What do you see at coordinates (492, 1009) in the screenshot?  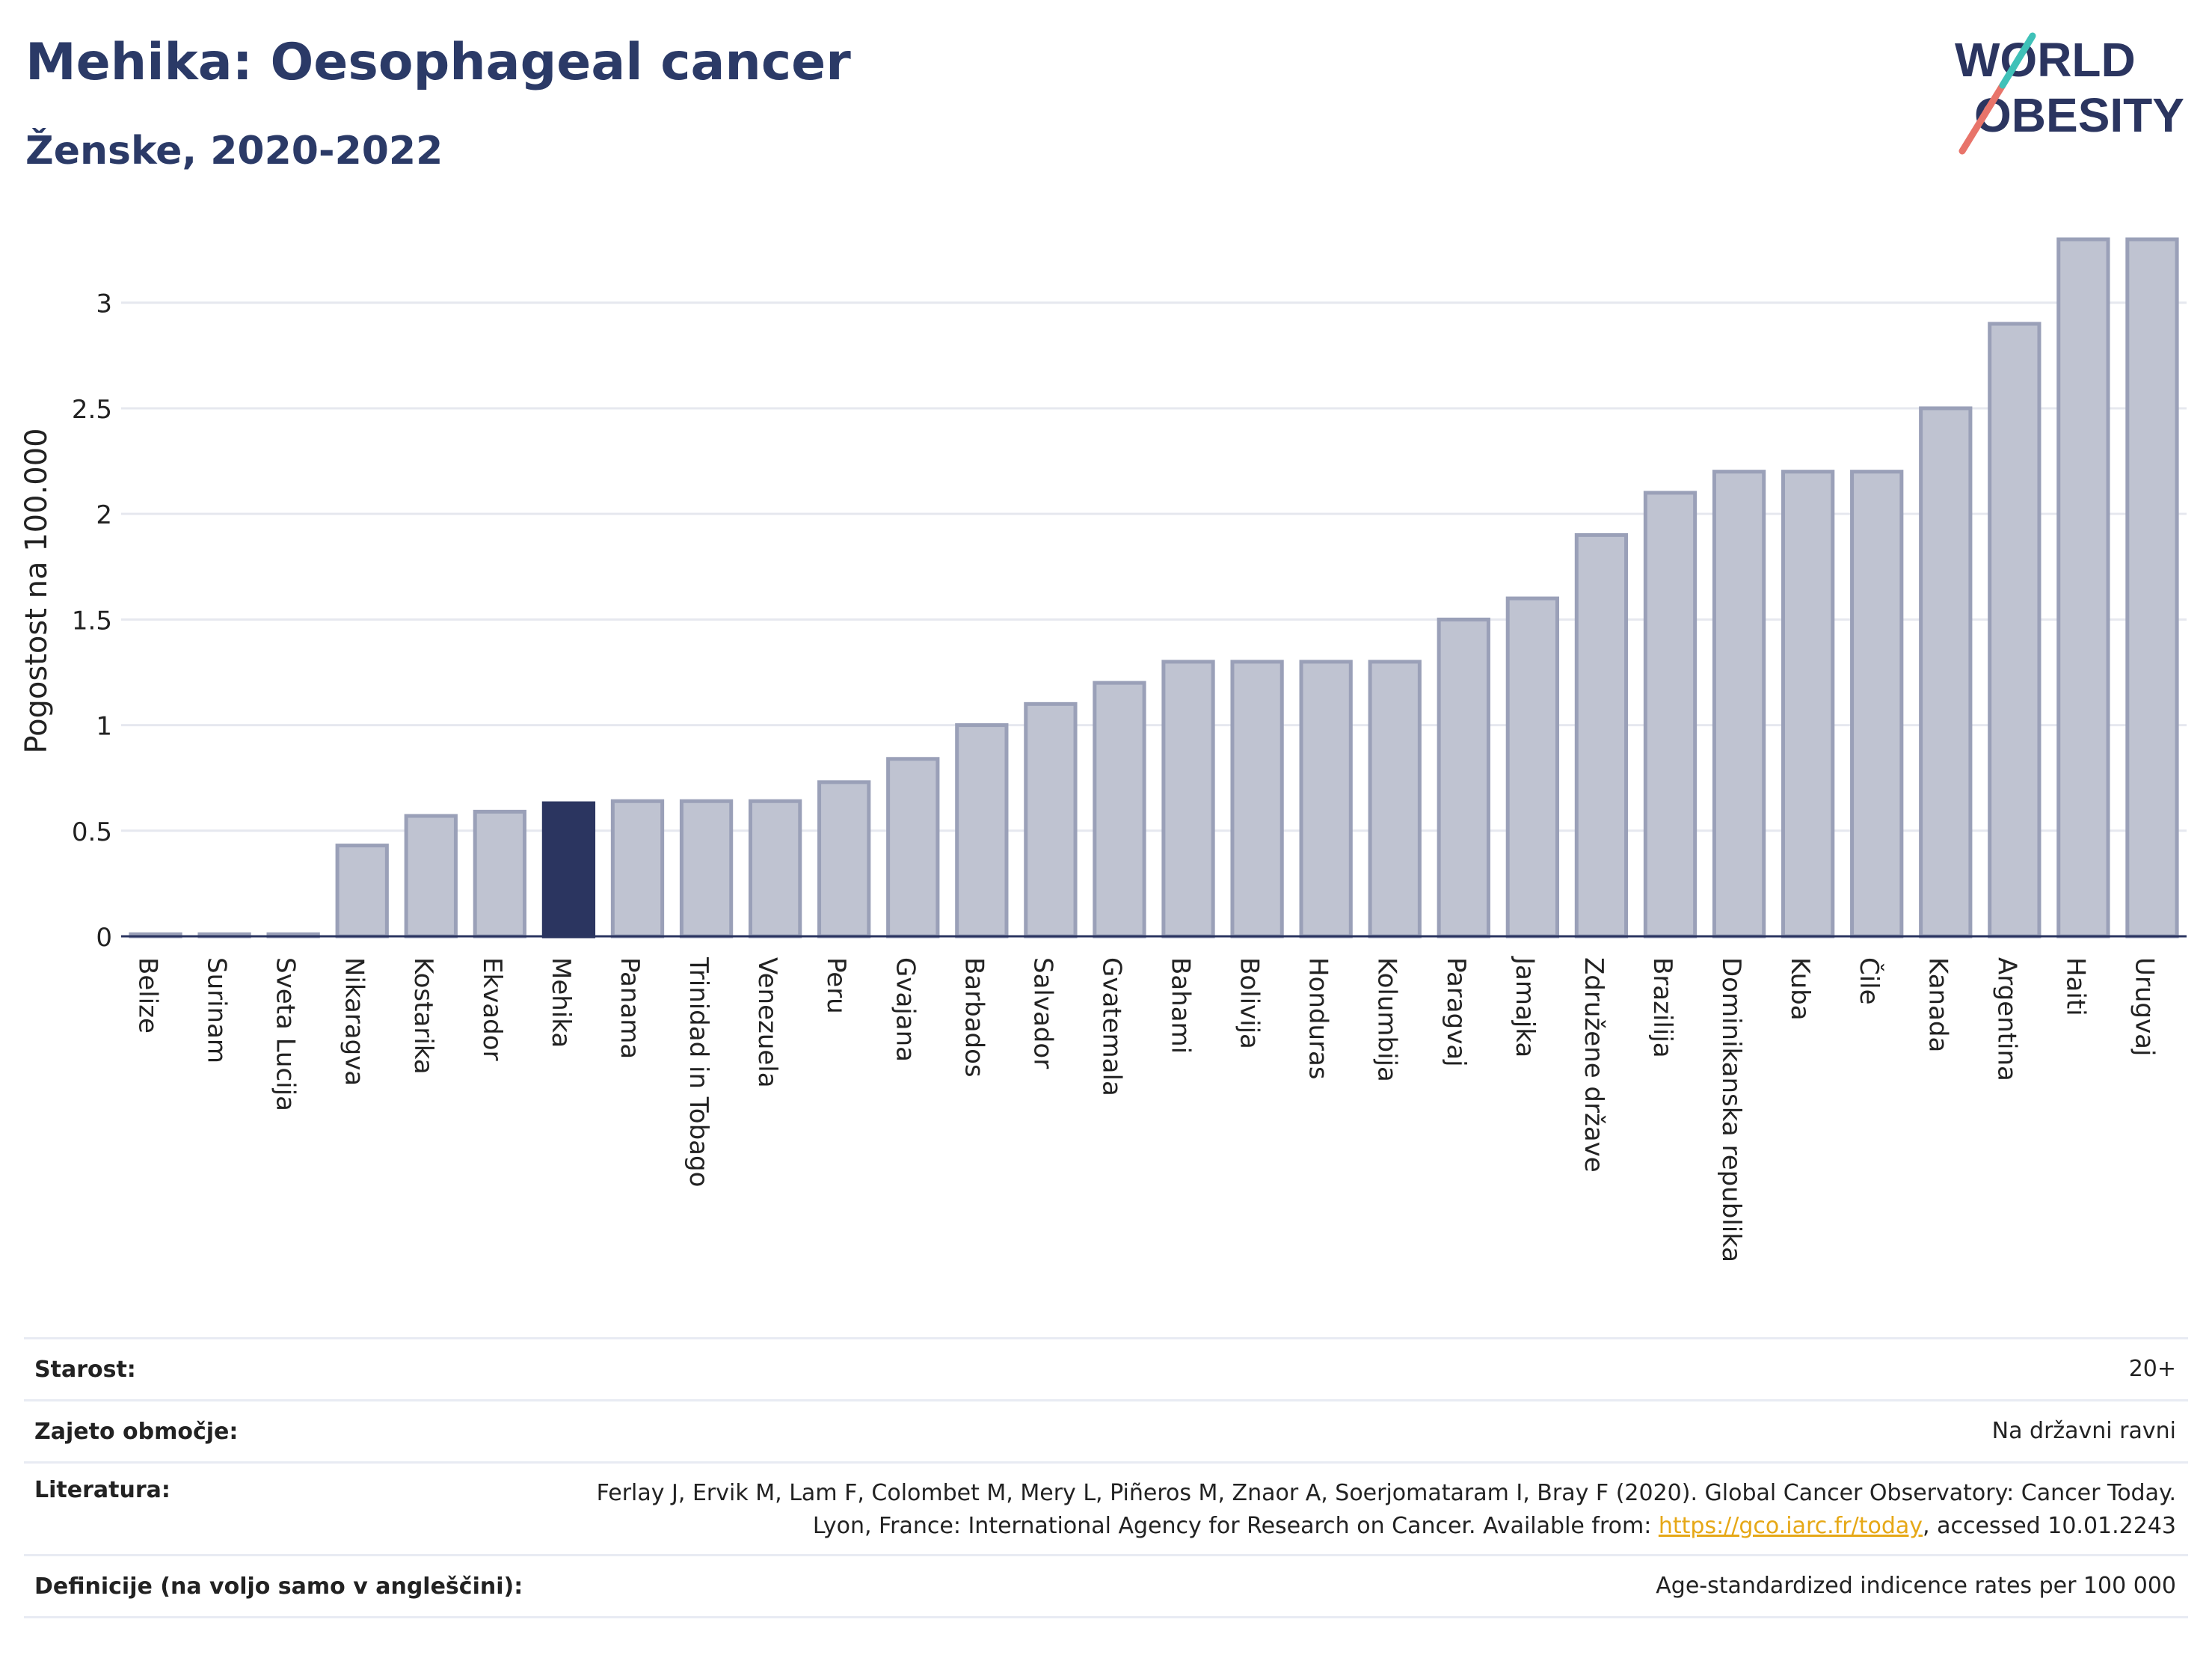 I see `x-tick-label: Ekvador` at bounding box center [492, 1009].